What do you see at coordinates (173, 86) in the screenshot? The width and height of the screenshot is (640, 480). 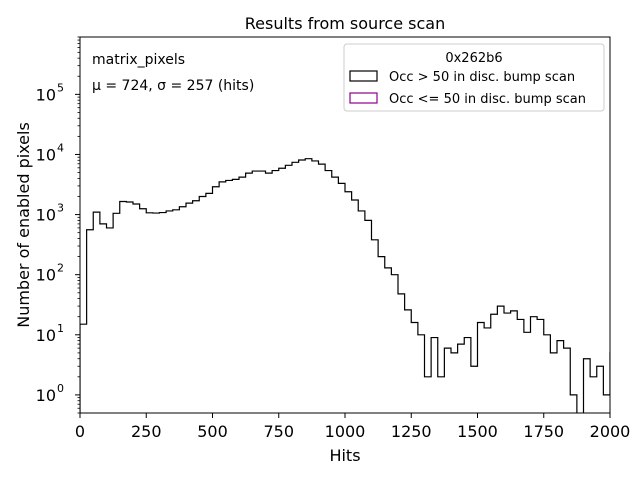 I see `annotation-stats: μ = 724, σ = 257 (hits)` at bounding box center [173, 86].